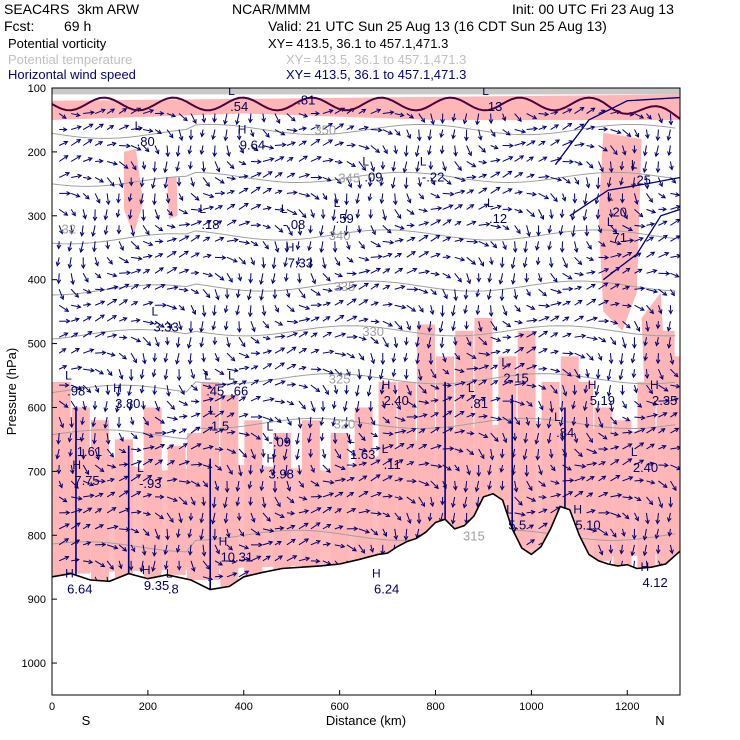 This screenshot has height=740, width=740. I want to click on extremum-symbol-18: L, so click(231, 375).